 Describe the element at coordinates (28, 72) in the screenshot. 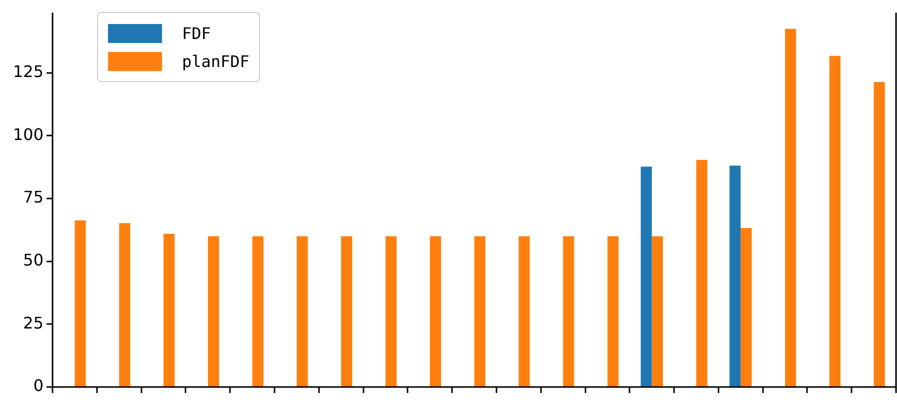

I see `y-tick-label: 125` at that location.